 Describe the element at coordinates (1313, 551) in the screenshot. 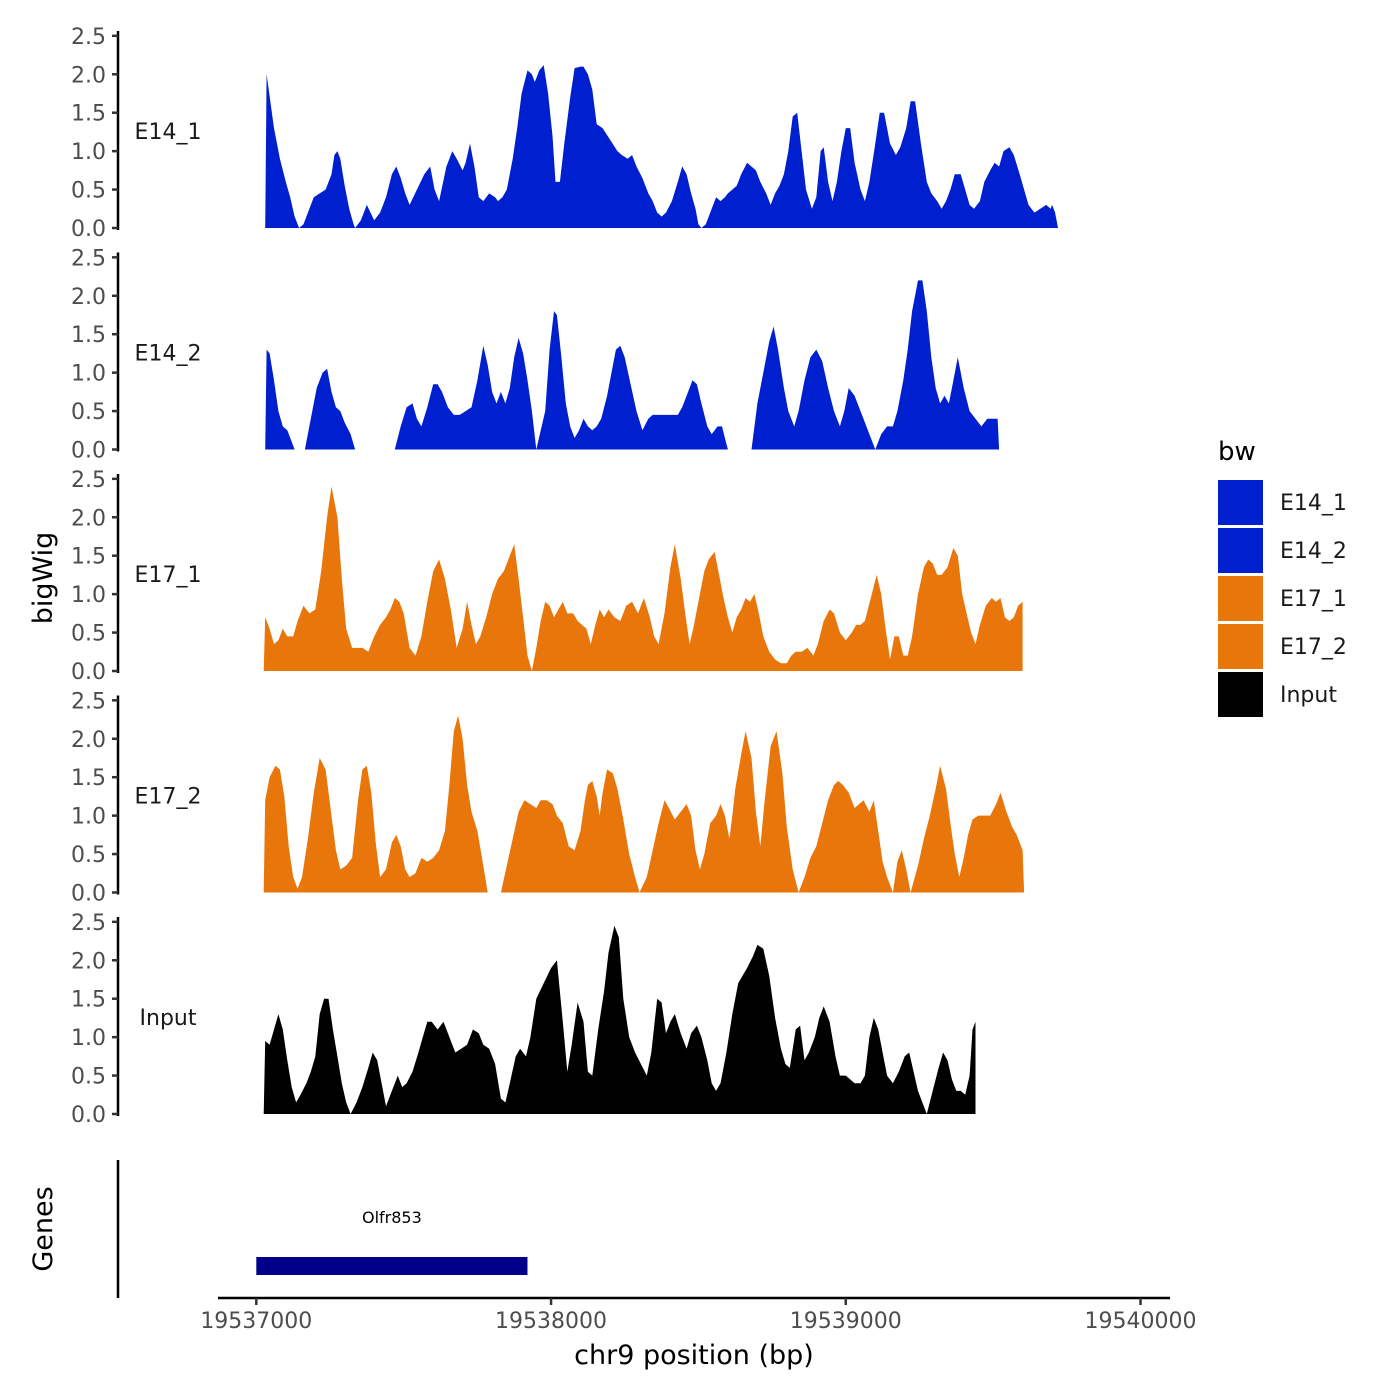

I see `legend-label: E14_2` at that location.